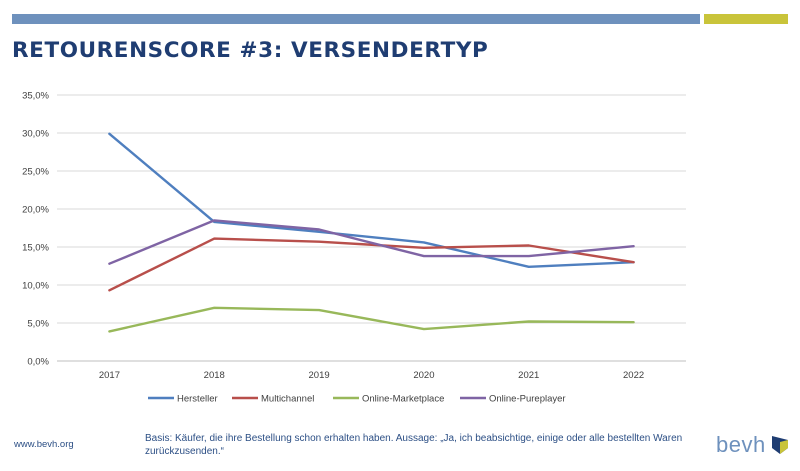 The height and width of the screenshot is (471, 800). I want to click on bevh-logo: bevh, so click(754, 447).